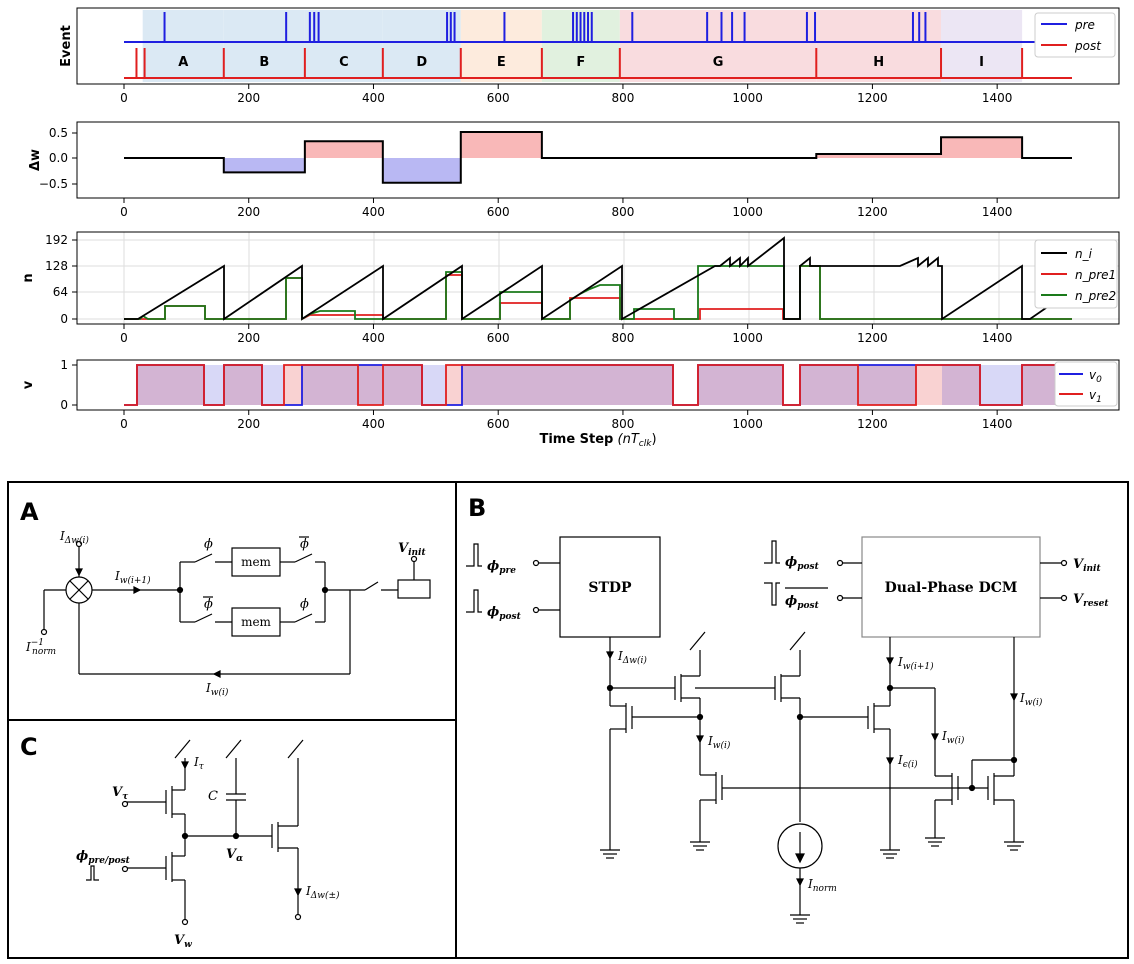 The width and height of the screenshot is (1134, 964). Describe the element at coordinates (951, 588) in the screenshot. I see `dcm-label: Dual-Phase DCM` at that location.